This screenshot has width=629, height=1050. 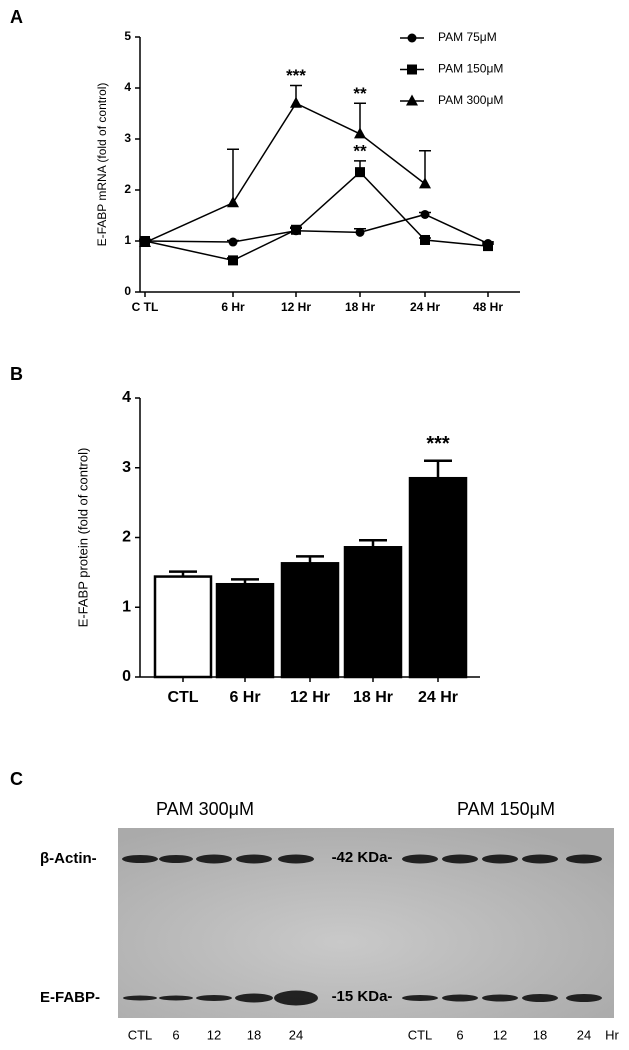 I want to click on panel-label: A, so click(x=16, y=17).